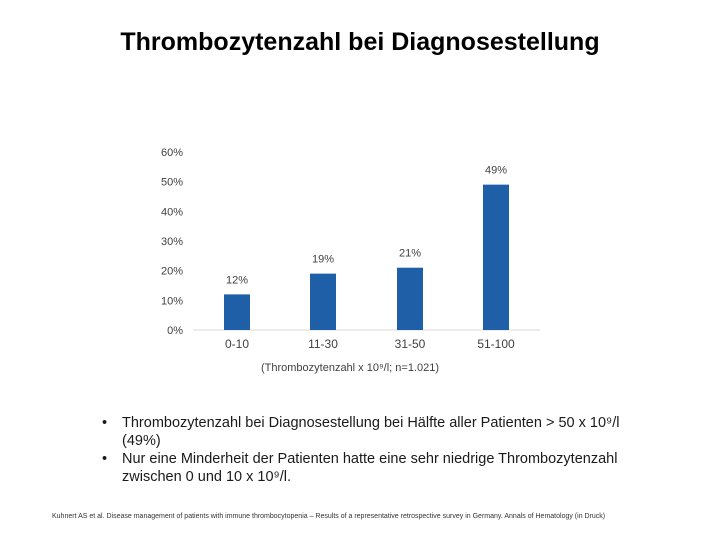 Image resolution: width=720 pixels, height=540 pixels. I want to click on y-tick-label: 0%, so click(175, 331).